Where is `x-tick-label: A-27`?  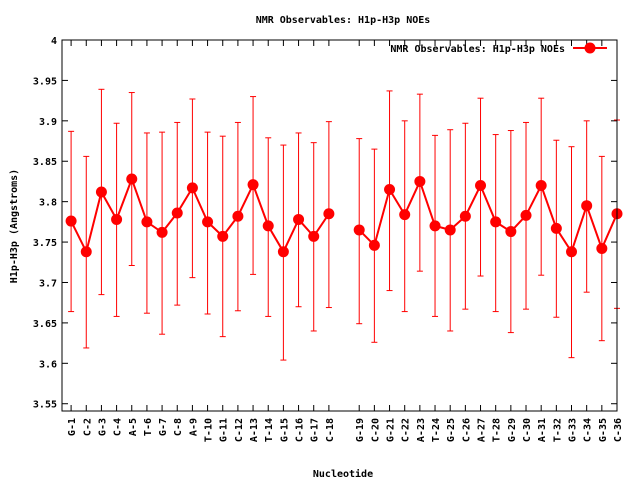
x-tick-label: A-27 is located at coordinates (482, 430).